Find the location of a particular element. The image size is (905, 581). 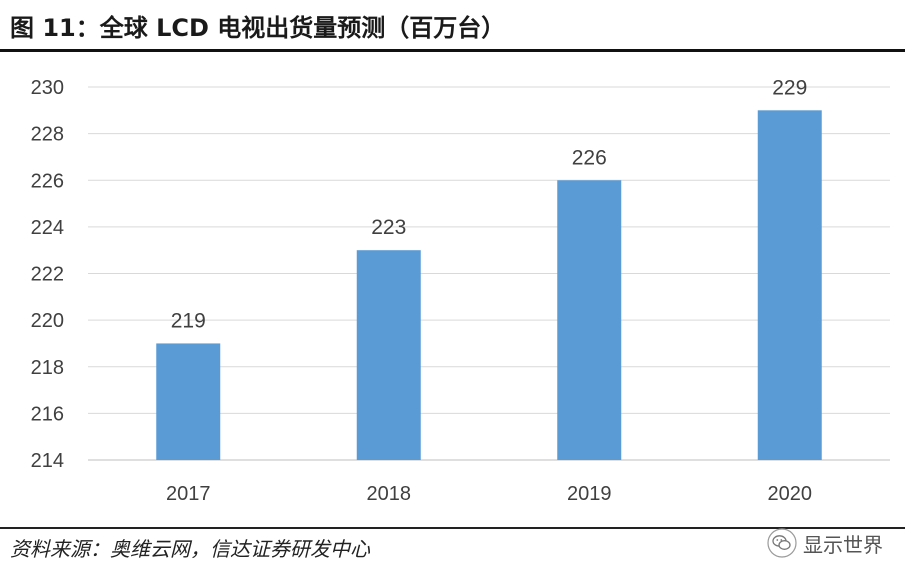

x-tick-label-2018: 2018 is located at coordinates (389, 494).